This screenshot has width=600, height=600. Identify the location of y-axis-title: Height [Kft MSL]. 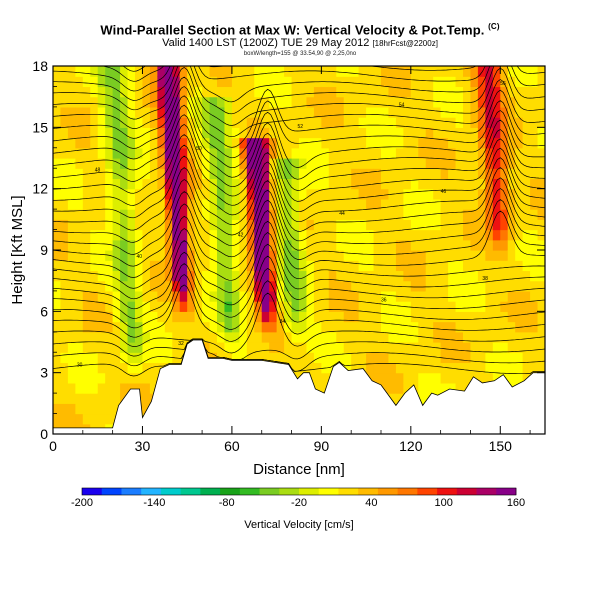
(17, 249).